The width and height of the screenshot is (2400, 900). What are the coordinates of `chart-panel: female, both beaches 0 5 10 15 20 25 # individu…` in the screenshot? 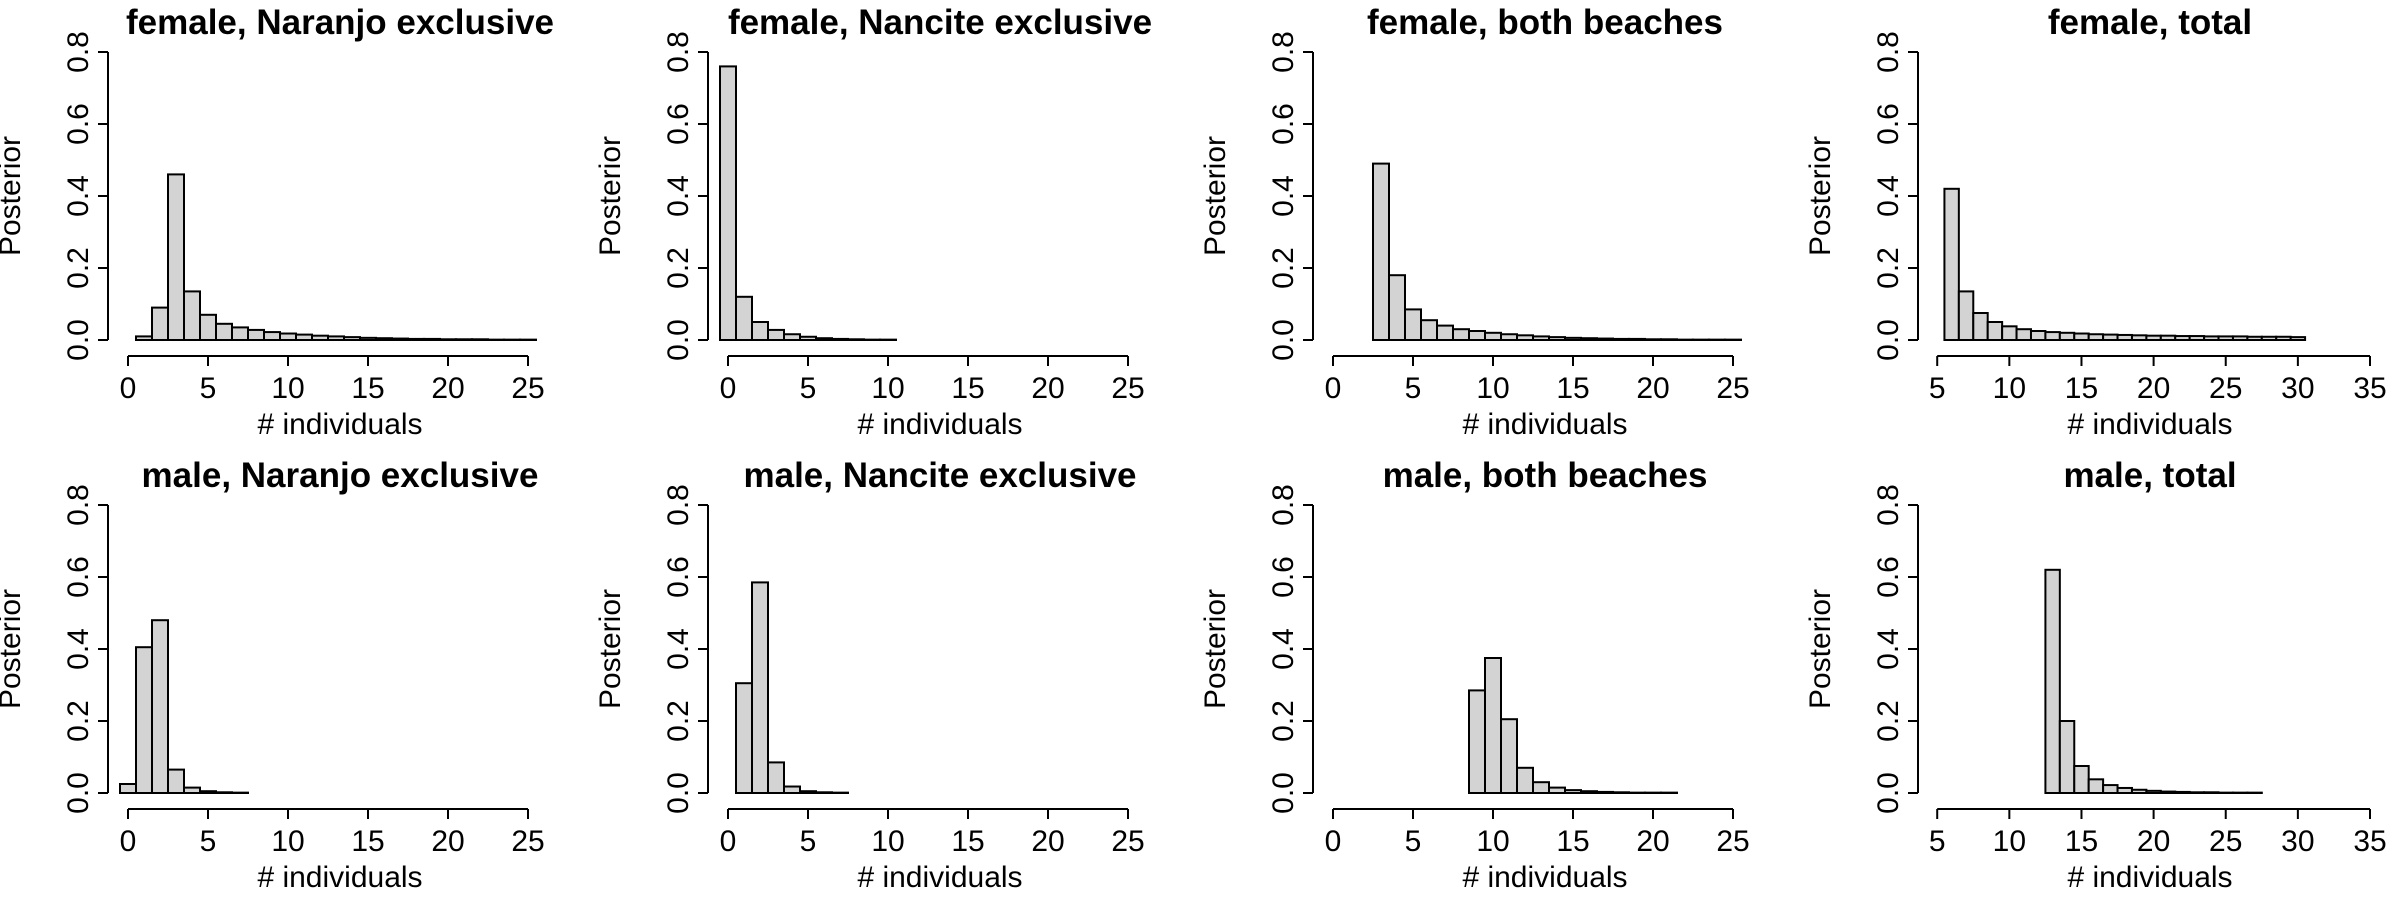 It's located at (1474, 222).